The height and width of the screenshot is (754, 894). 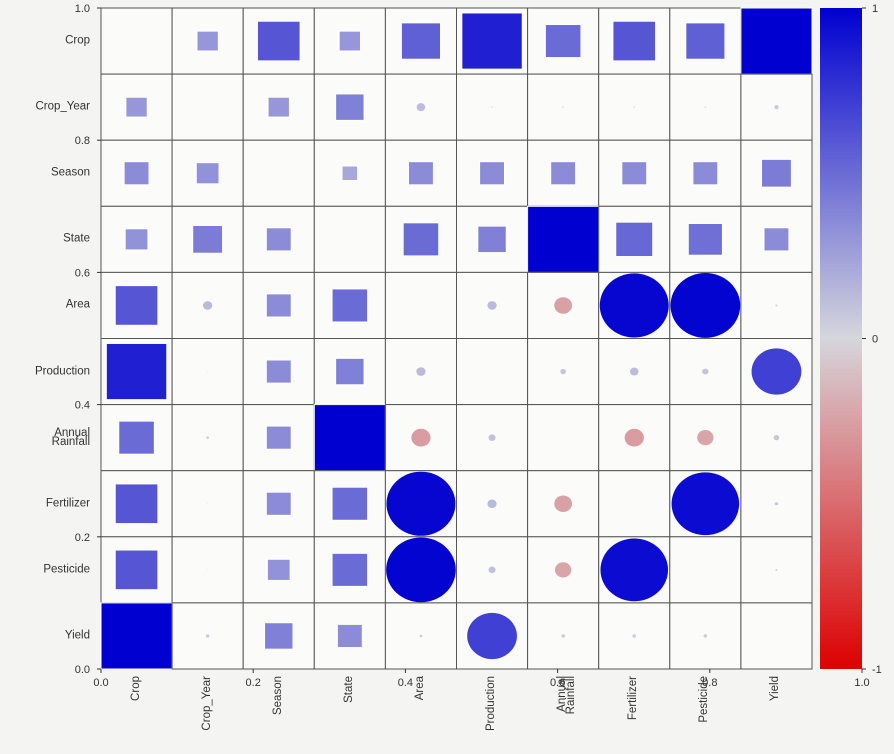 I want to click on x-axis-tick-label: 0.2, so click(x=253, y=683).